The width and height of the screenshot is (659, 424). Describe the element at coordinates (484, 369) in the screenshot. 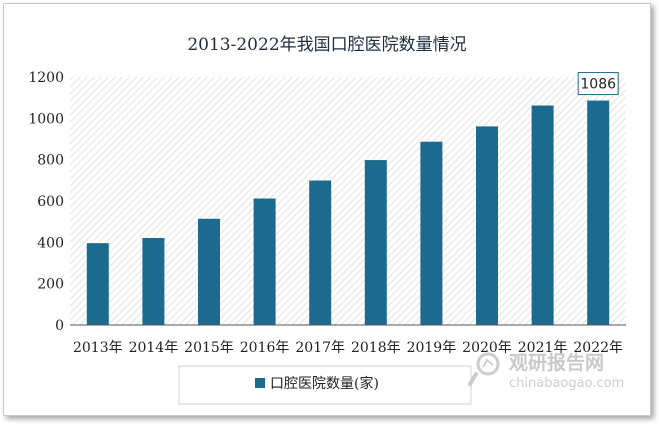

I see `chinabaogao-logo-icon` at that location.